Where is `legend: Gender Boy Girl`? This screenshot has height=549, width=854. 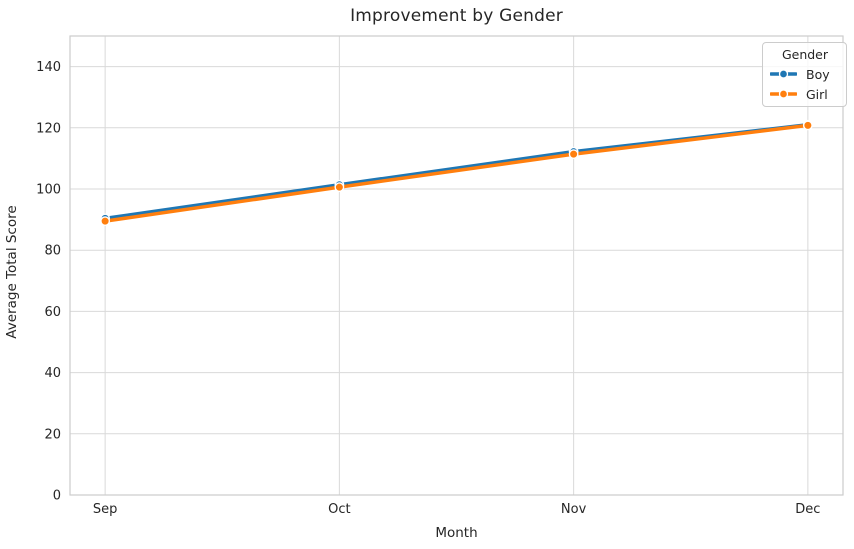
legend: Gender Boy Girl is located at coordinates (804, 74).